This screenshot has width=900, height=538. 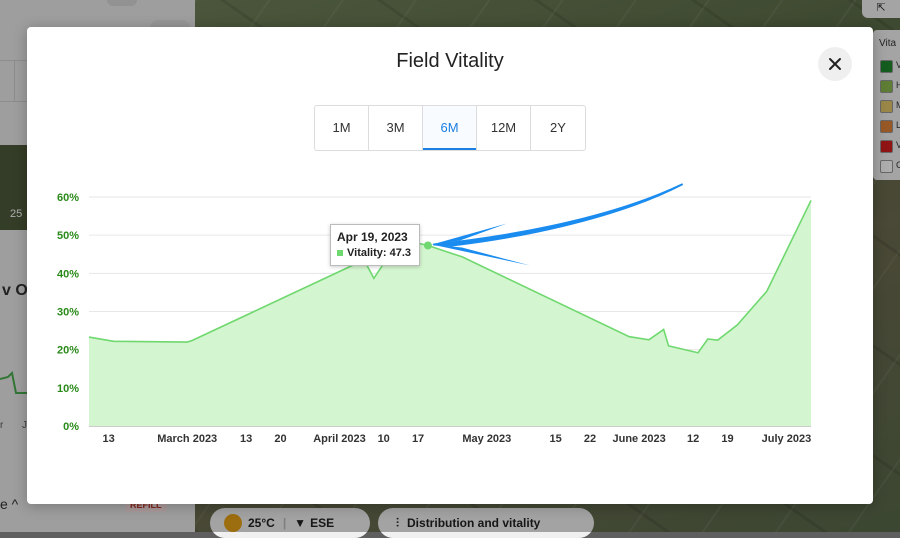 What do you see at coordinates (558, 127) in the screenshot?
I see `tab-2y: 2Y` at bounding box center [558, 127].